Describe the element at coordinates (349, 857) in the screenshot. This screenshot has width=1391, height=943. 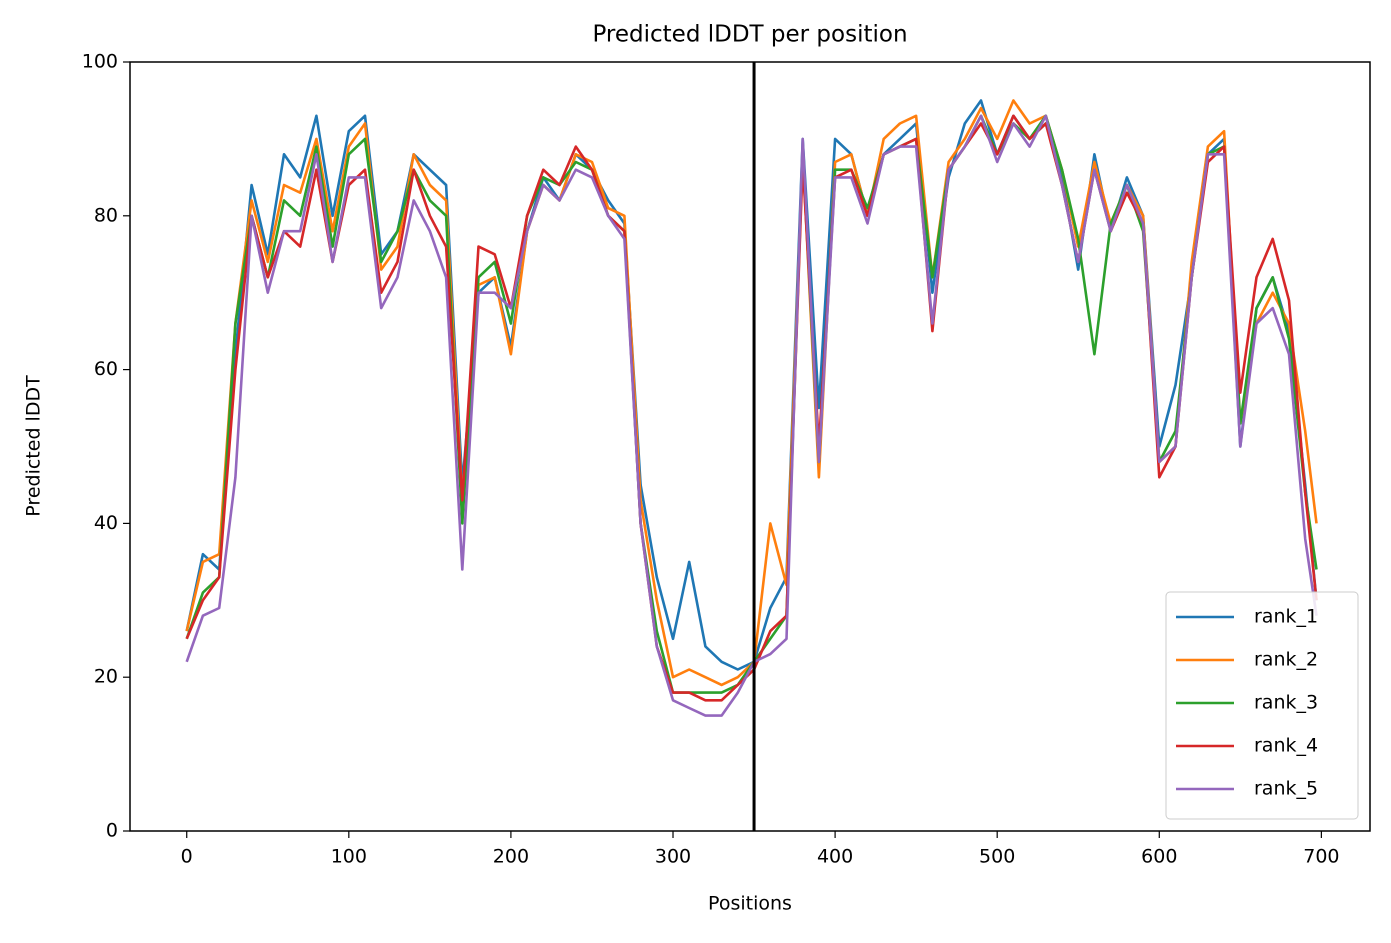
I see `x-tick-label: 100` at that location.